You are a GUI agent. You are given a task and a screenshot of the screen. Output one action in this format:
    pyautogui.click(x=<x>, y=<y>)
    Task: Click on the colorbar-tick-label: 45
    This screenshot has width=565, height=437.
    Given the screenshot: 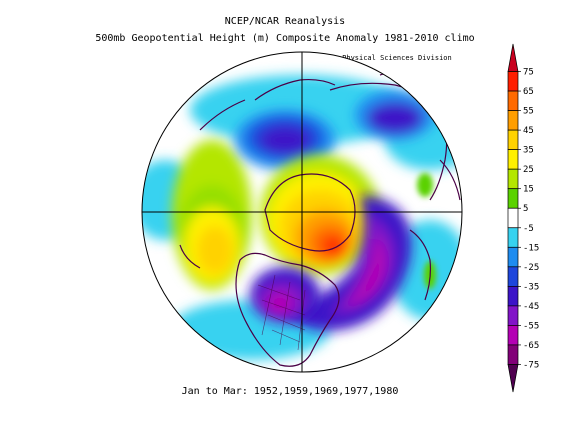 What is the action you would take?
    pyautogui.click(x=528, y=131)
    